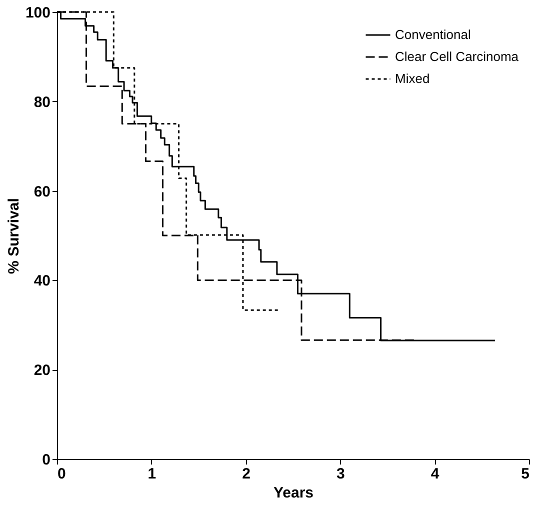 This screenshot has width=545, height=519. Describe the element at coordinates (37, 13) in the screenshot. I see `y-tick-label: 100` at that location.